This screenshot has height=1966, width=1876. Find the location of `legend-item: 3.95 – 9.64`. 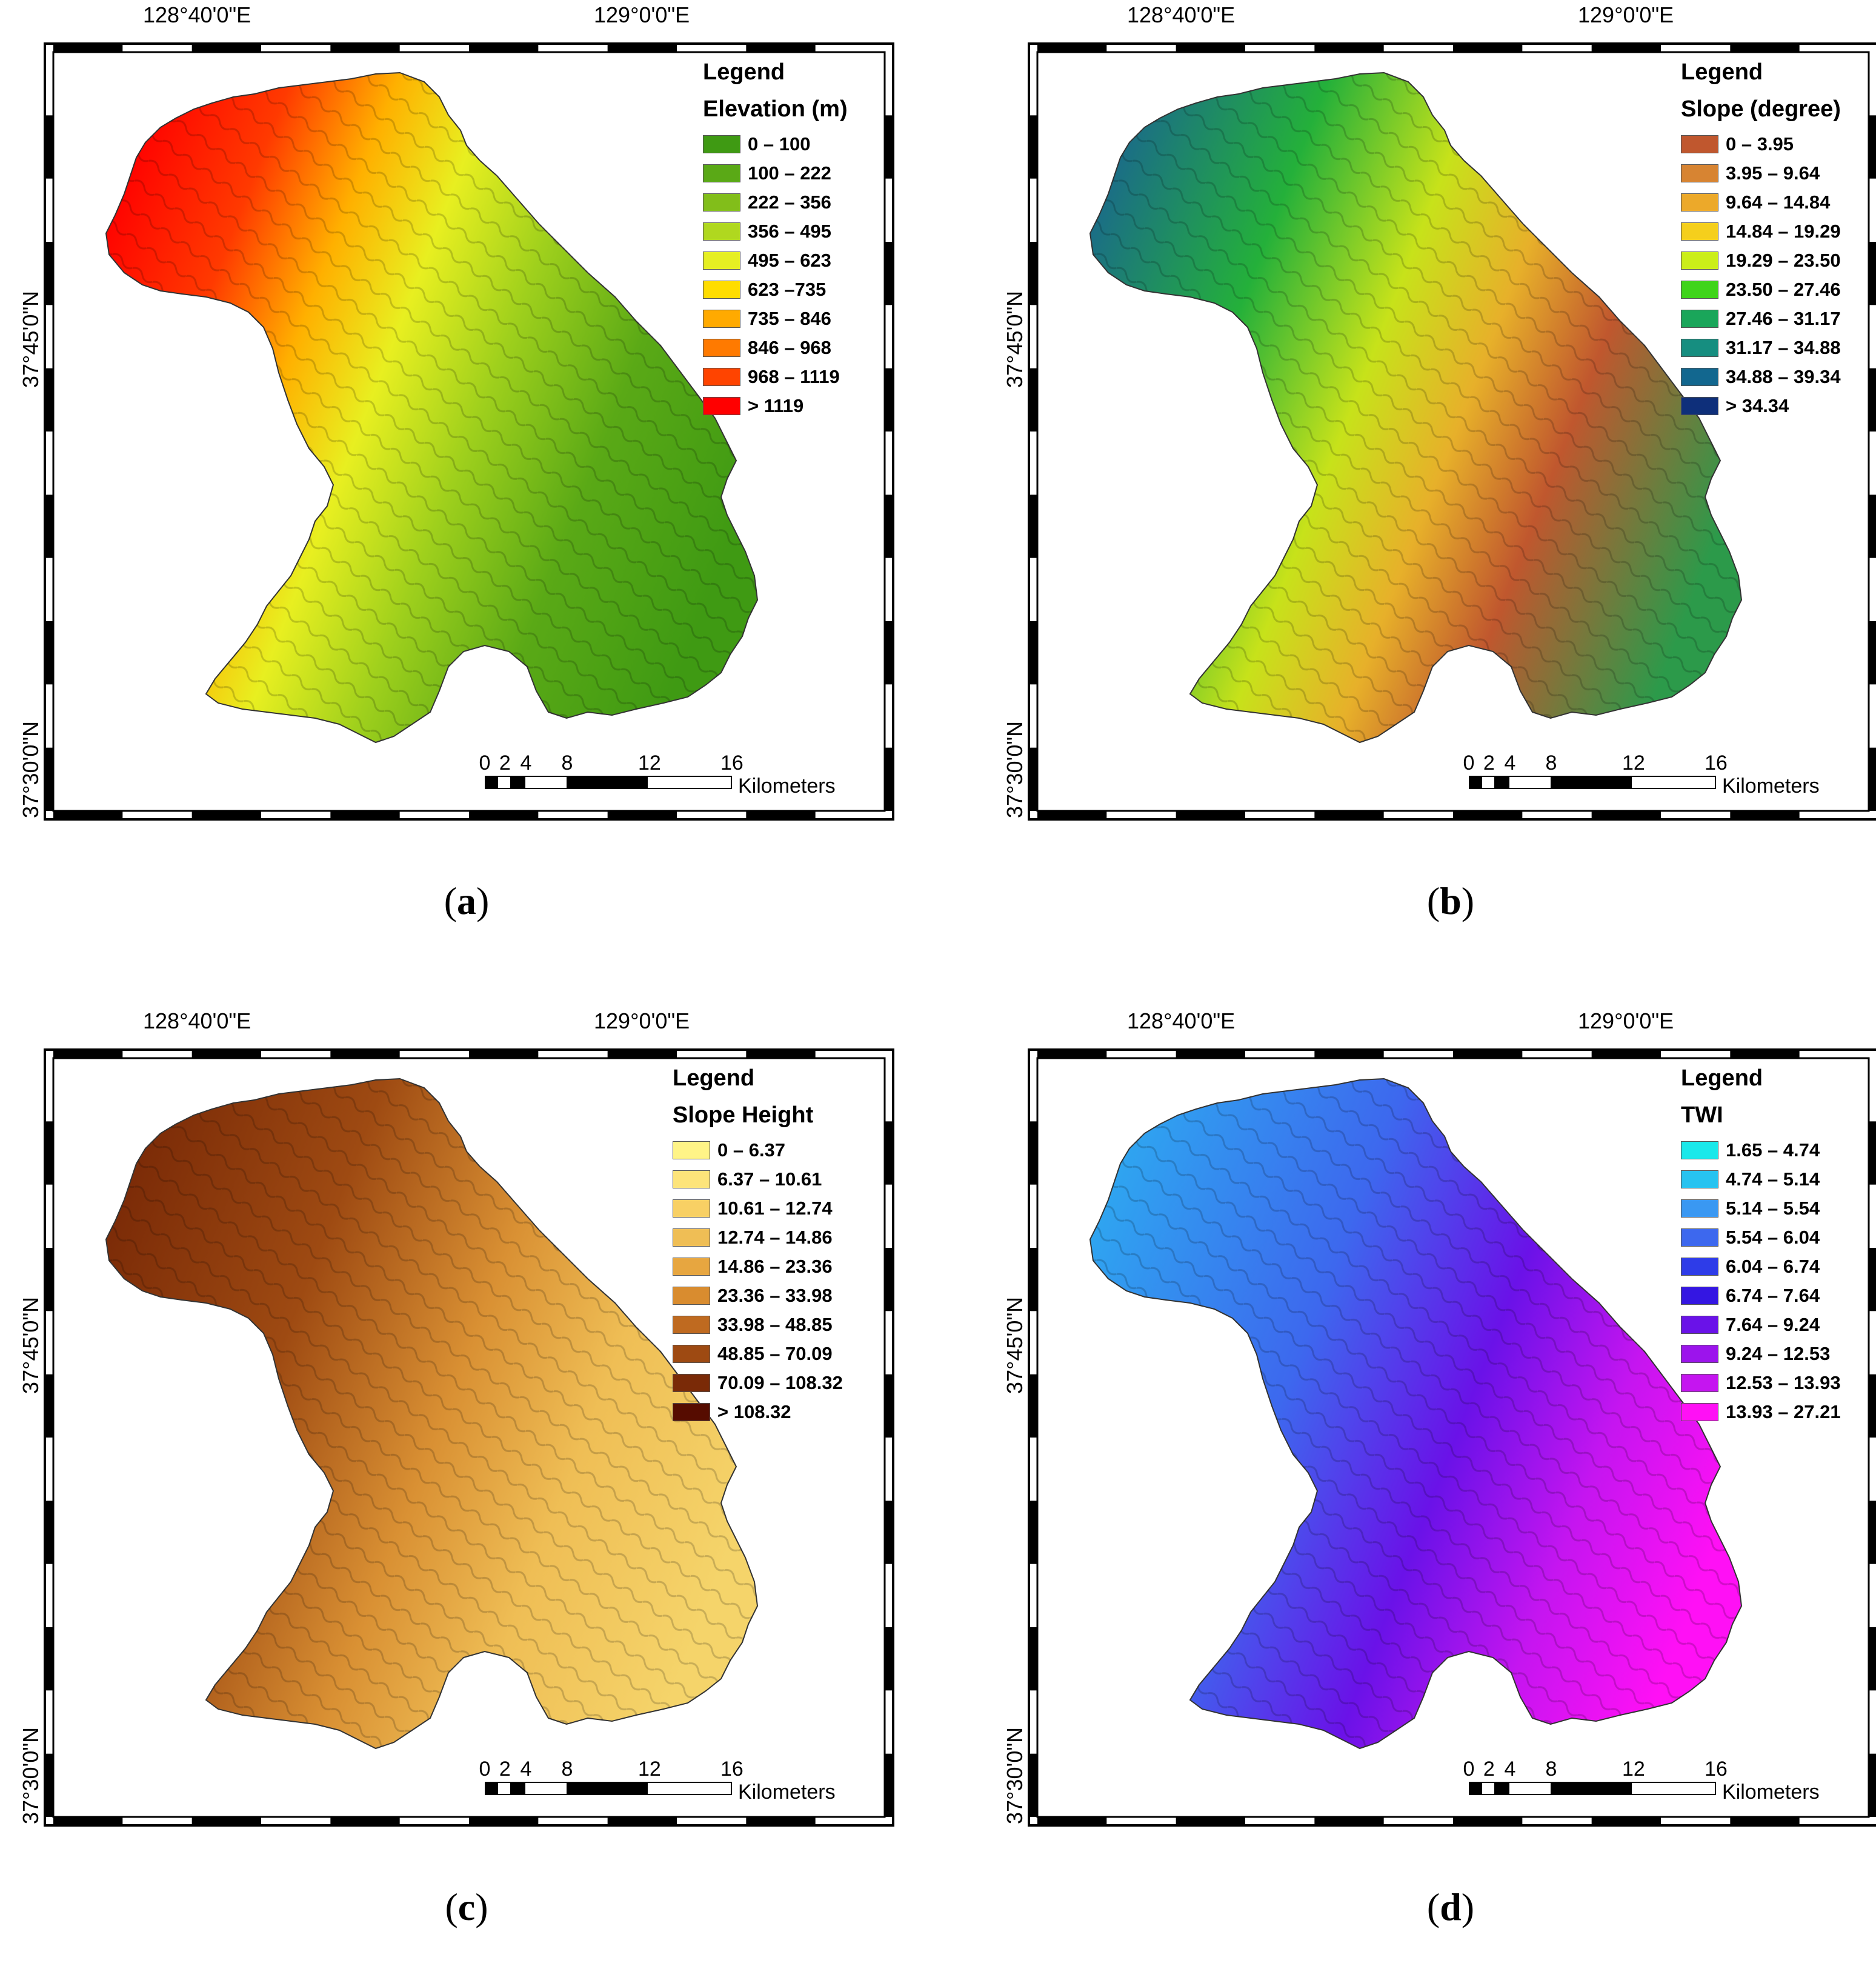

legend-item: 3.95 – 9.64 is located at coordinates (1761, 173).